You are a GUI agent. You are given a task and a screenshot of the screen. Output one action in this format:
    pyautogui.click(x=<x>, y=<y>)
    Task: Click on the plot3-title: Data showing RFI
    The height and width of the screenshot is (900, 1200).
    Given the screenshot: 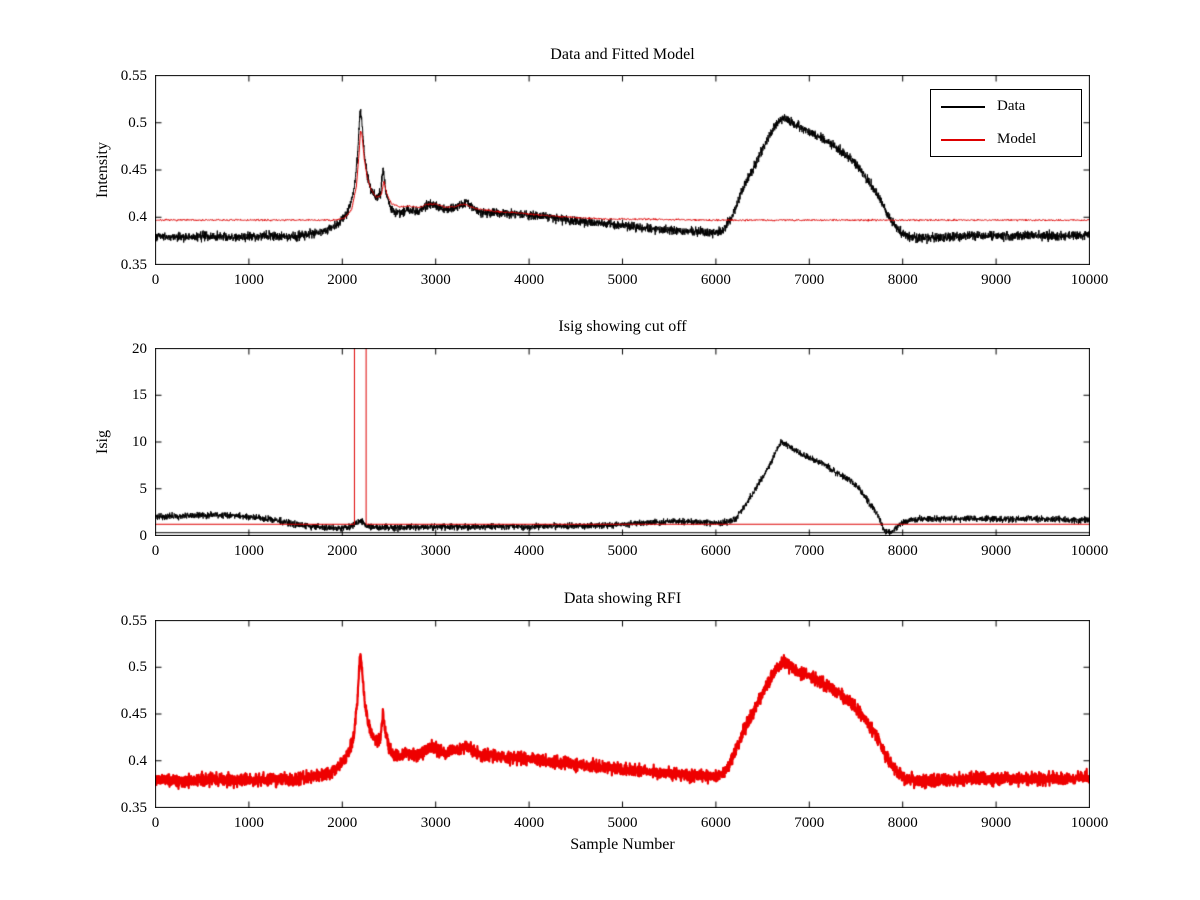 What is the action you would take?
    pyautogui.click(x=622, y=598)
    